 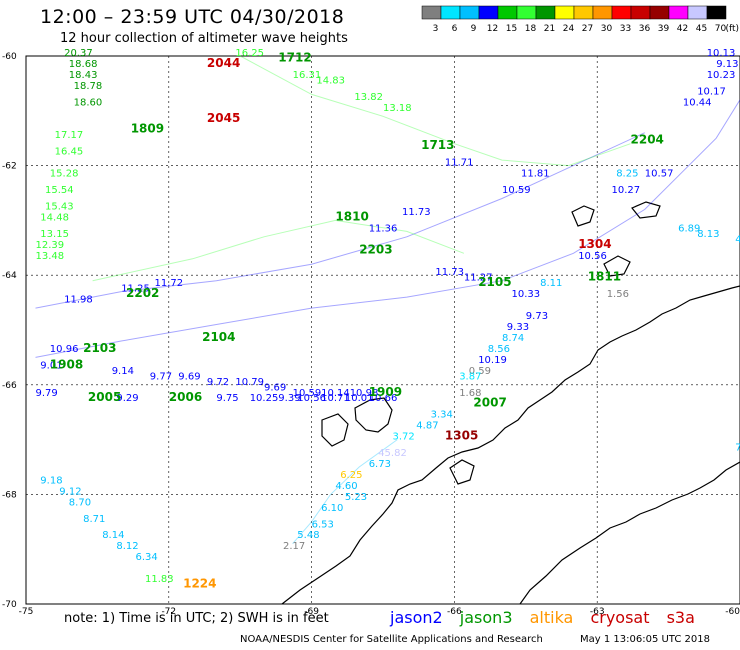 I want to click on pass-time-label: 2203, so click(x=375, y=249).